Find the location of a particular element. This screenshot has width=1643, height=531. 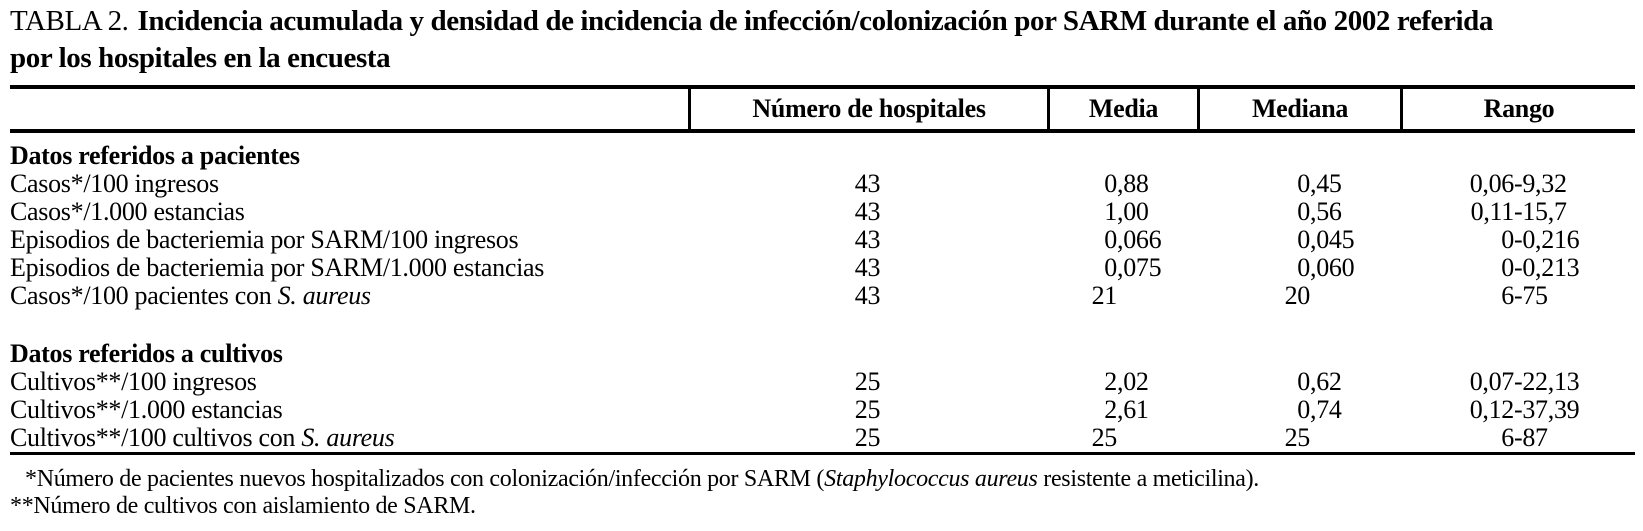

cell-mediana: 25 is located at coordinates (1298, 438).